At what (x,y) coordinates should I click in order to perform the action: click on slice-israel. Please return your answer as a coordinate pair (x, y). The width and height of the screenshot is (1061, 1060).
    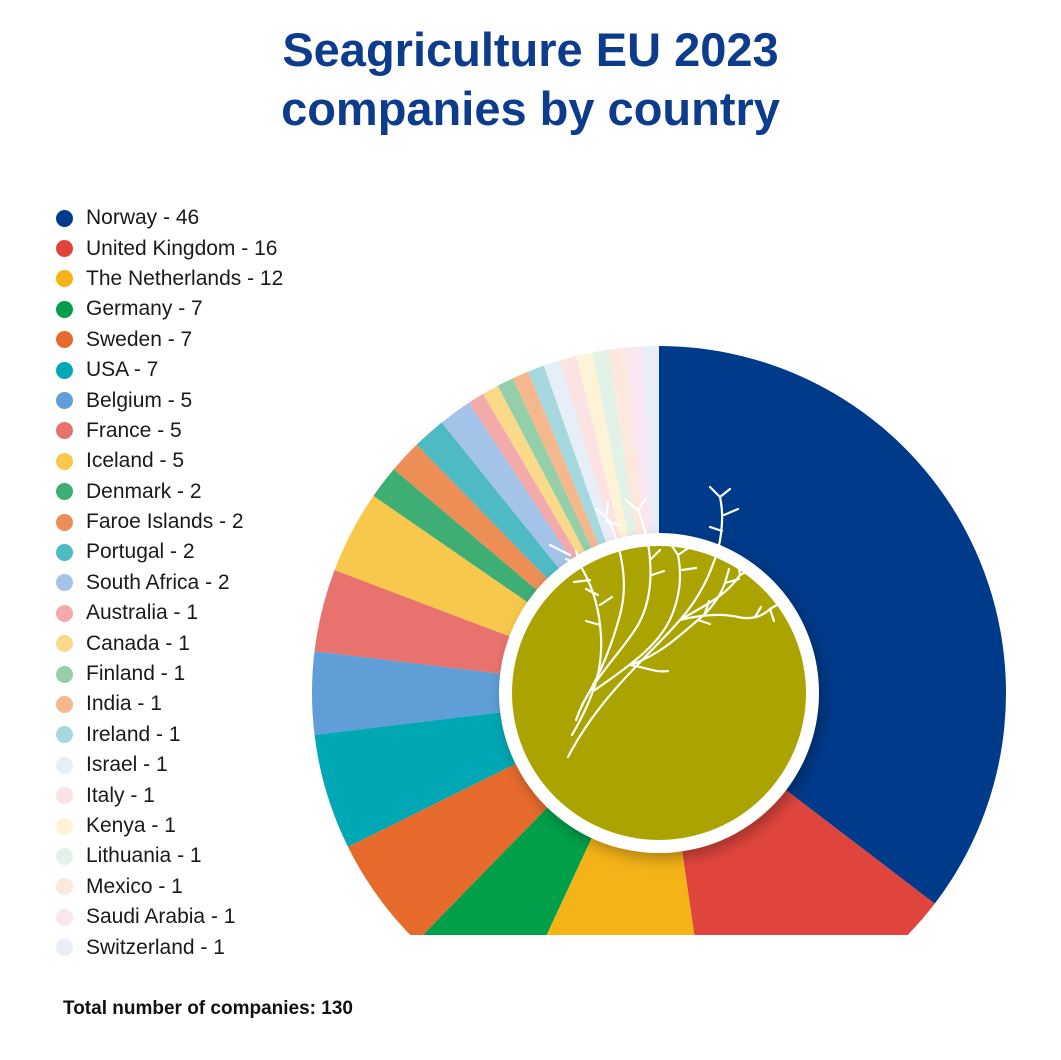
    Looking at the image, I should click on (580, 456).